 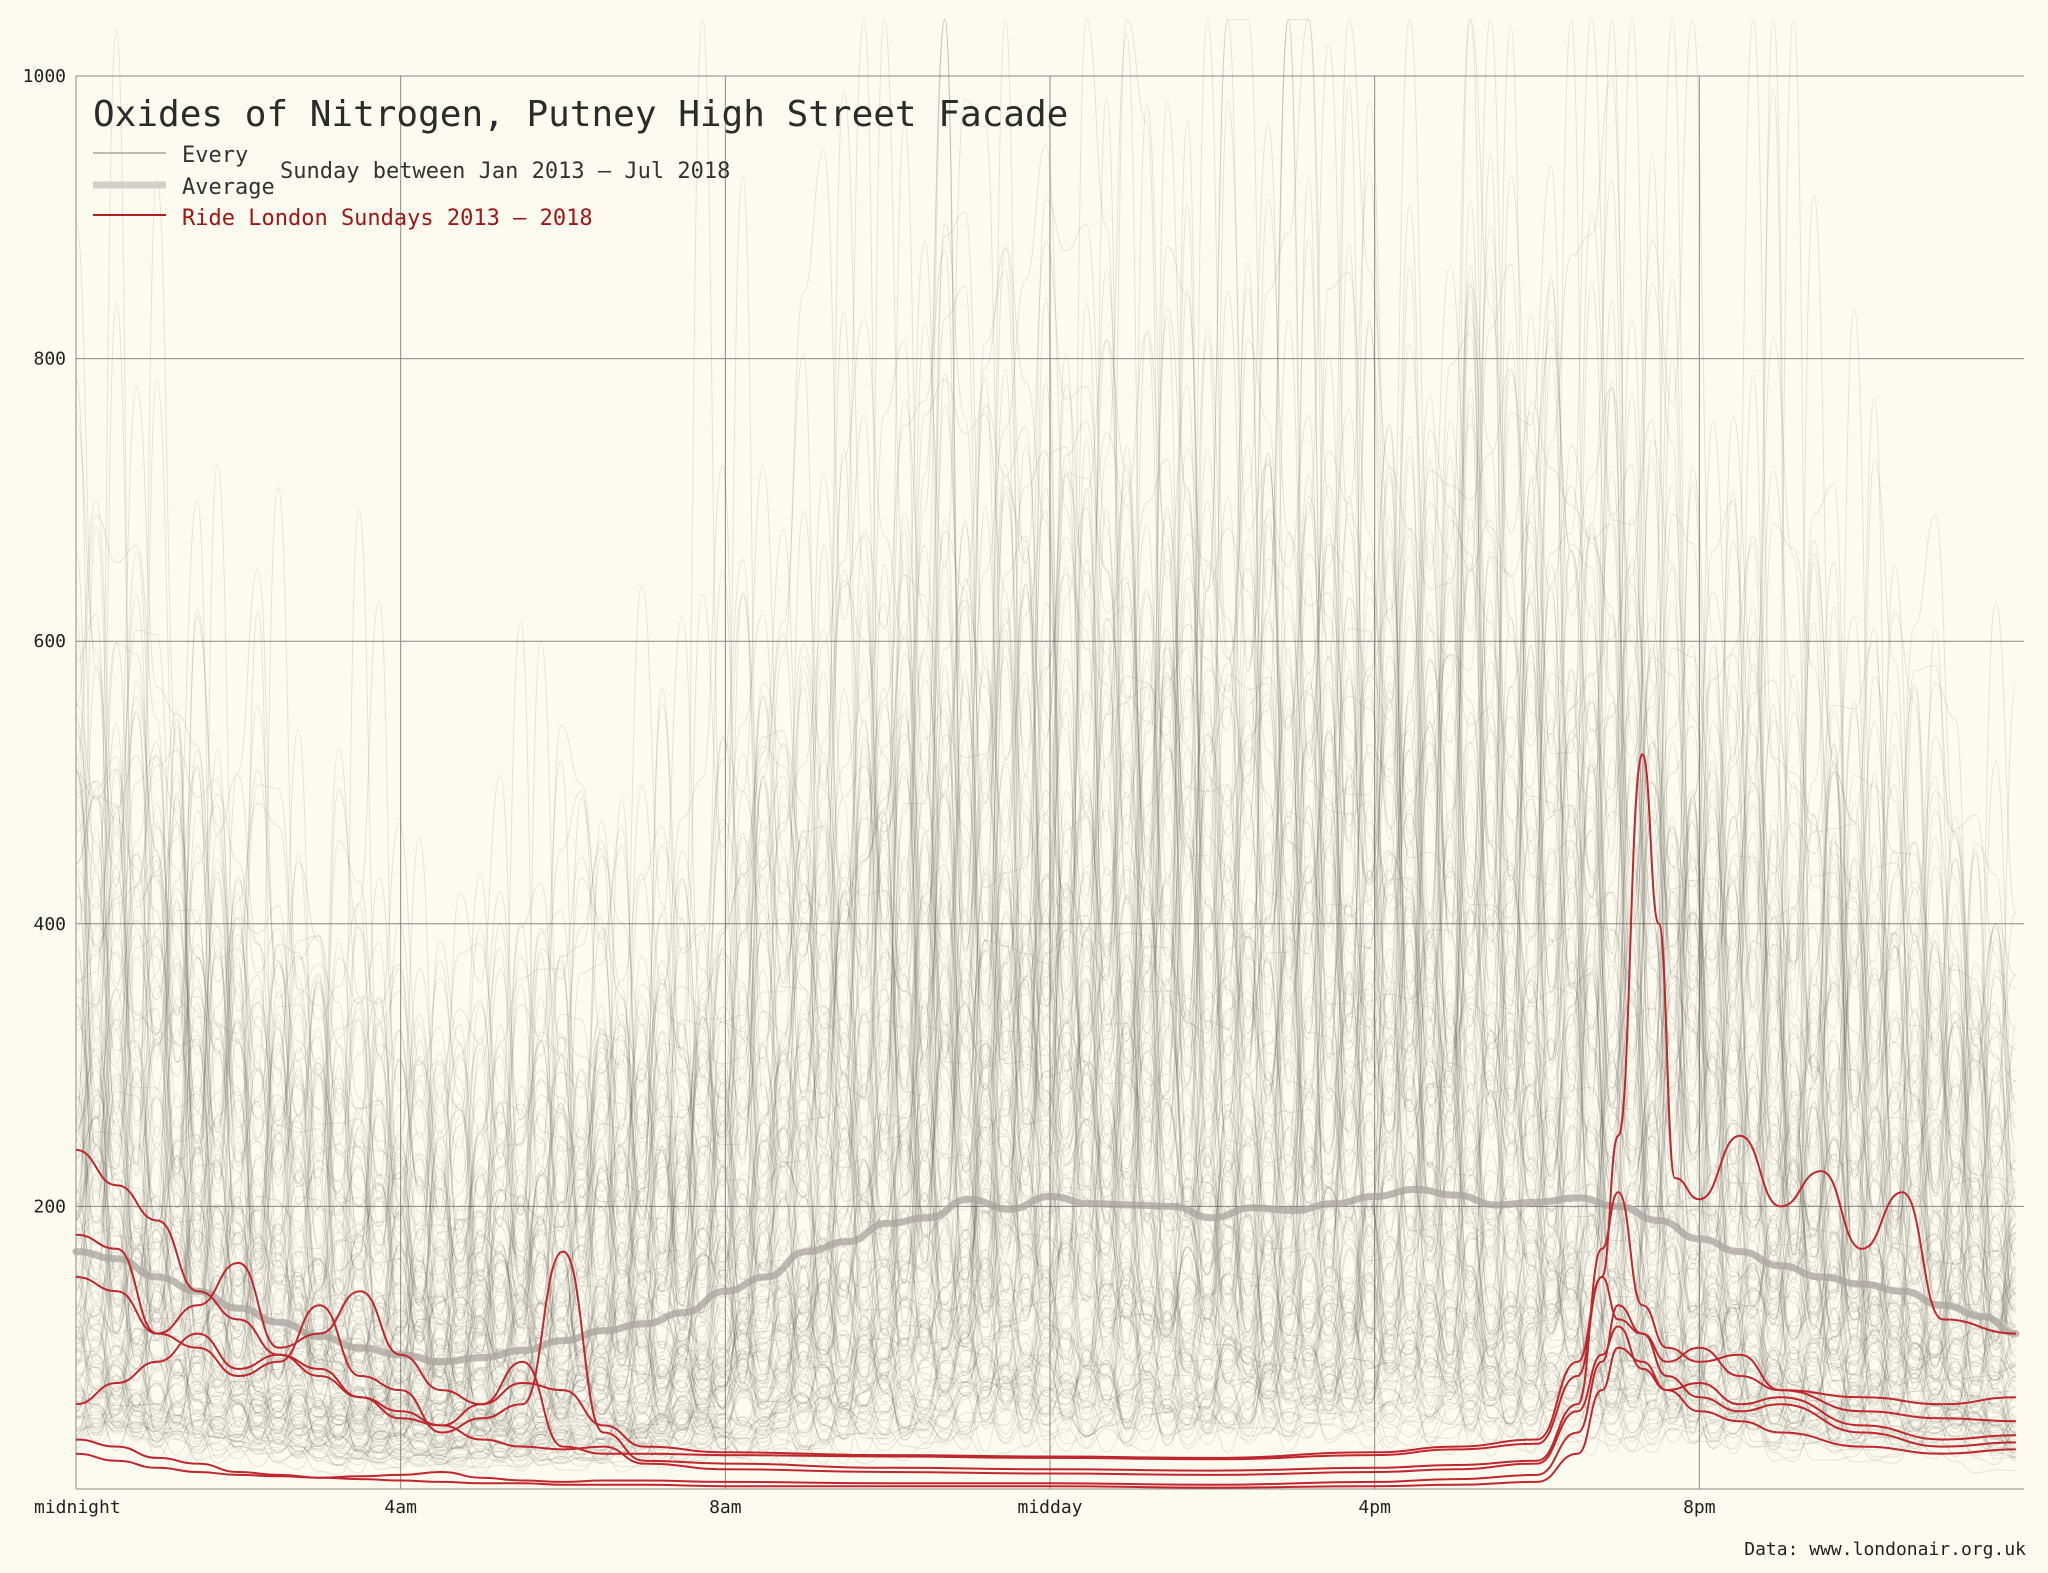 What do you see at coordinates (49, 924) in the screenshot?
I see `y-tick-label: 400` at bounding box center [49, 924].